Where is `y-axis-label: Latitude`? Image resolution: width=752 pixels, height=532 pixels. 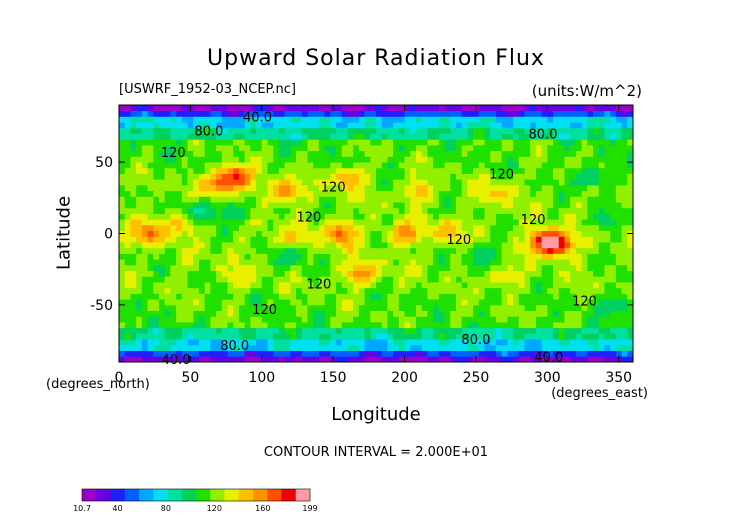 y-axis-label: Latitude is located at coordinates (64, 233).